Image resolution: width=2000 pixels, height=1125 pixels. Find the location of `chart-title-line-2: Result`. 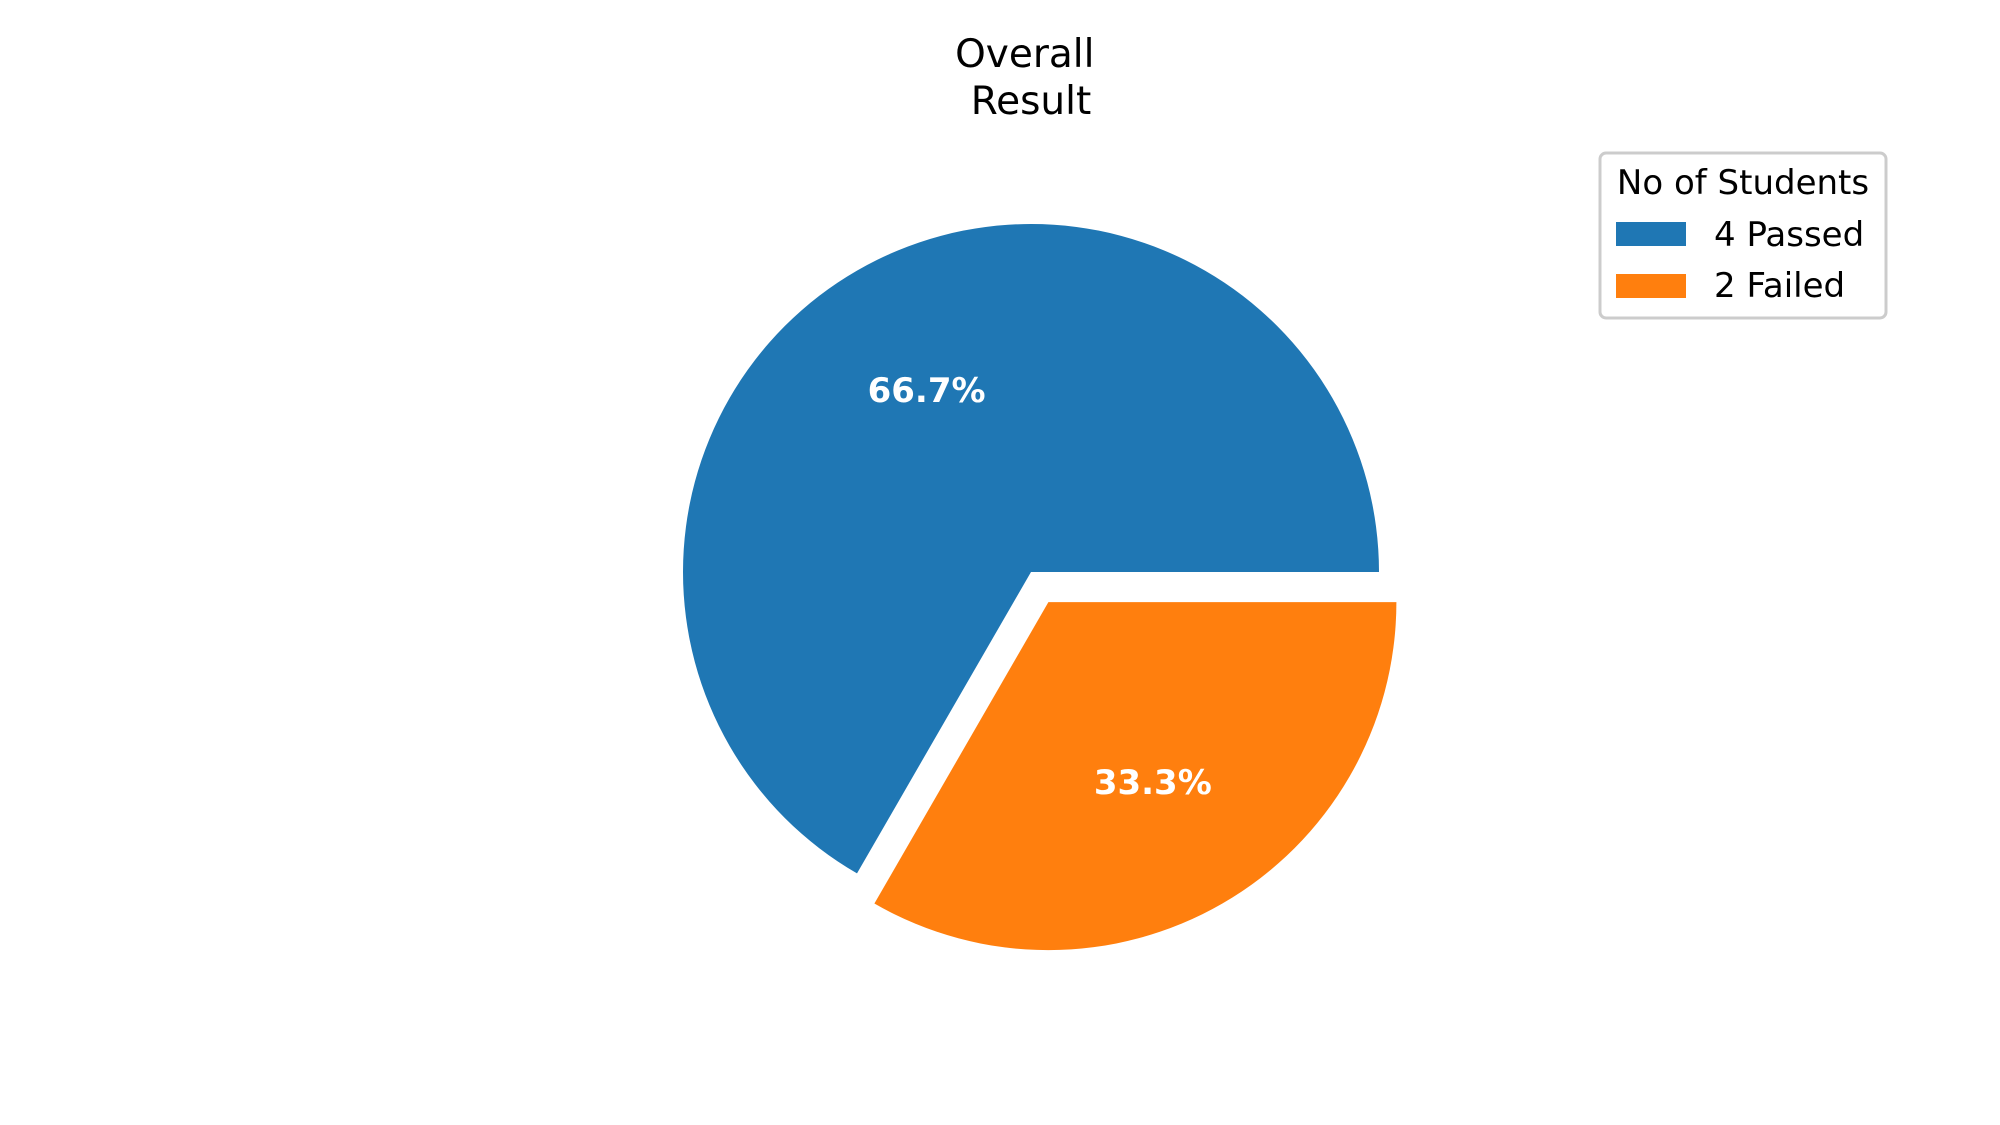

chart-title-line-2: Result is located at coordinates (1031, 101).